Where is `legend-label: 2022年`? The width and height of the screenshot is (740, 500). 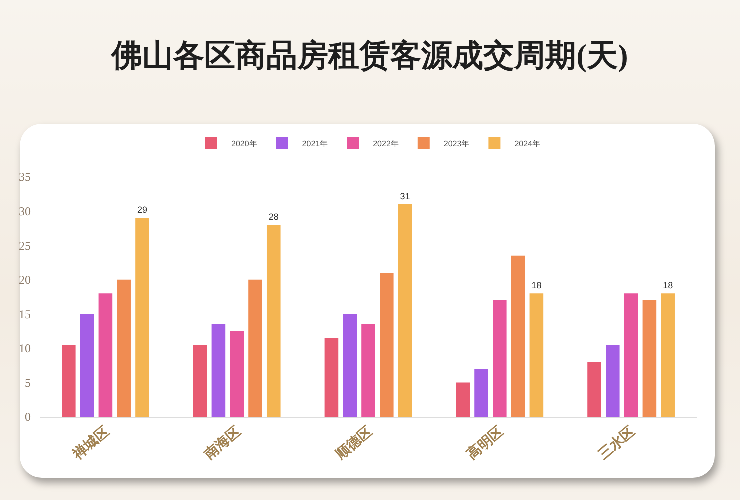
legend-label: 2022年 is located at coordinates (386, 144).